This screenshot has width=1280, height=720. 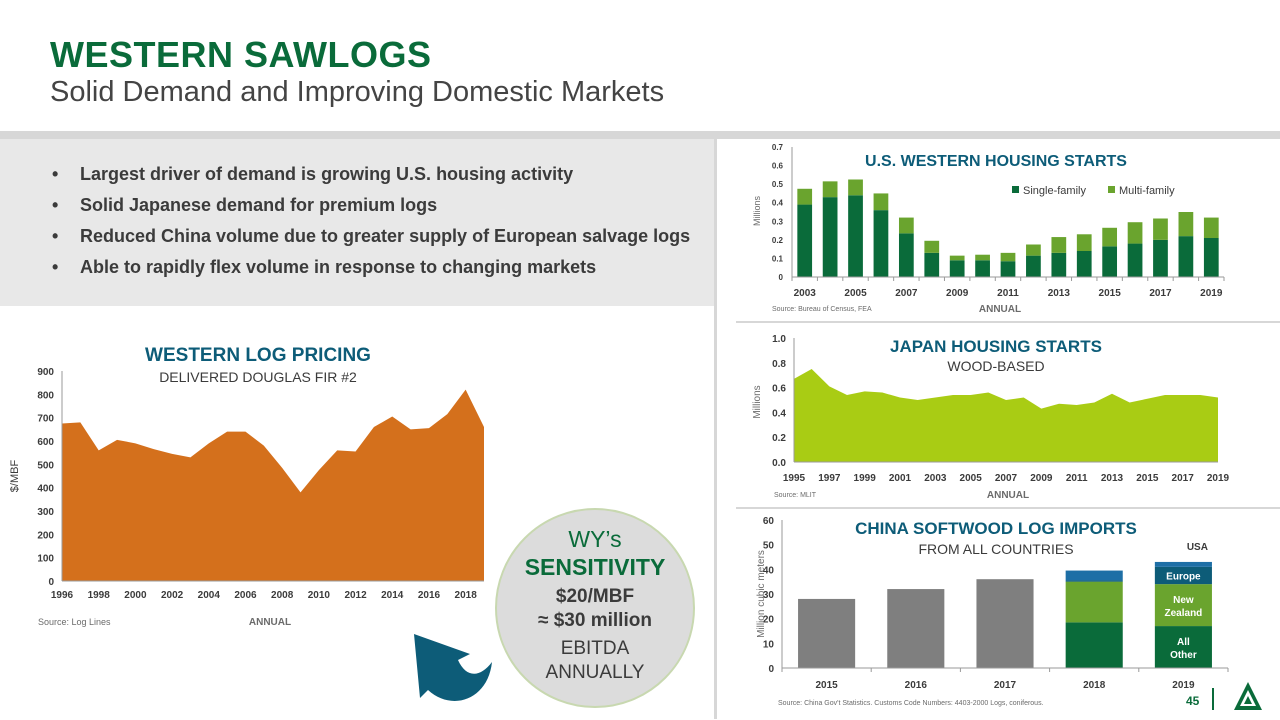 I want to click on chart-title: CHINA SOFTWOOD LOG IMPORTS, so click(x=996, y=528).